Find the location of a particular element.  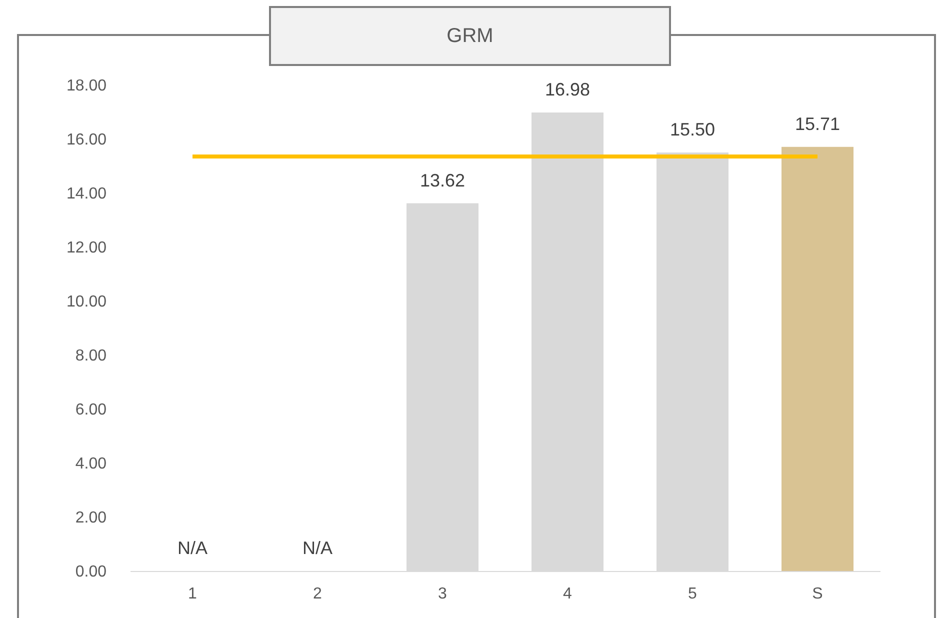

x-tick-label: 5 is located at coordinates (693, 594).